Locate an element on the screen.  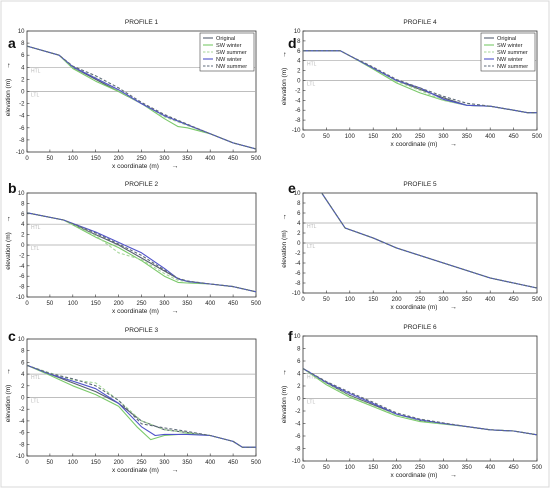
y-tick-label: -10 is located at coordinates (20, 153).